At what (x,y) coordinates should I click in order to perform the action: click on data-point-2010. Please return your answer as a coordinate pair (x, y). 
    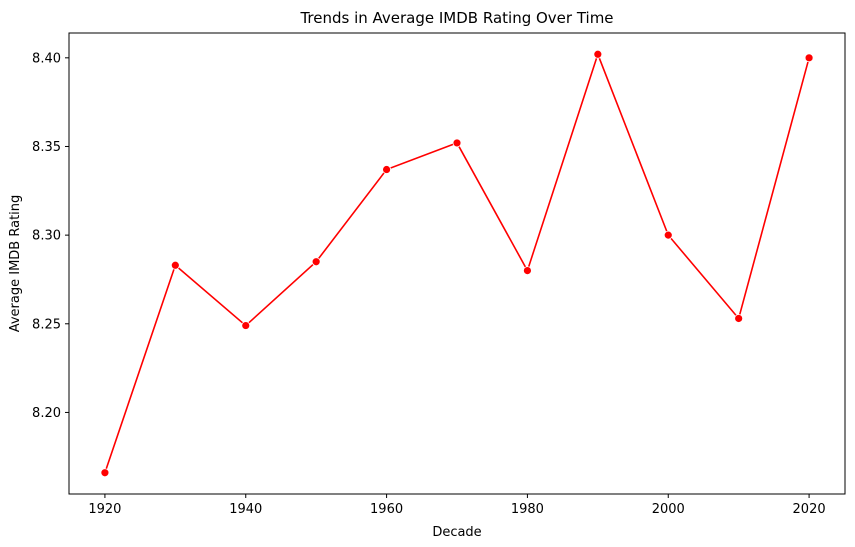
    Looking at the image, I should click on (739, 318).